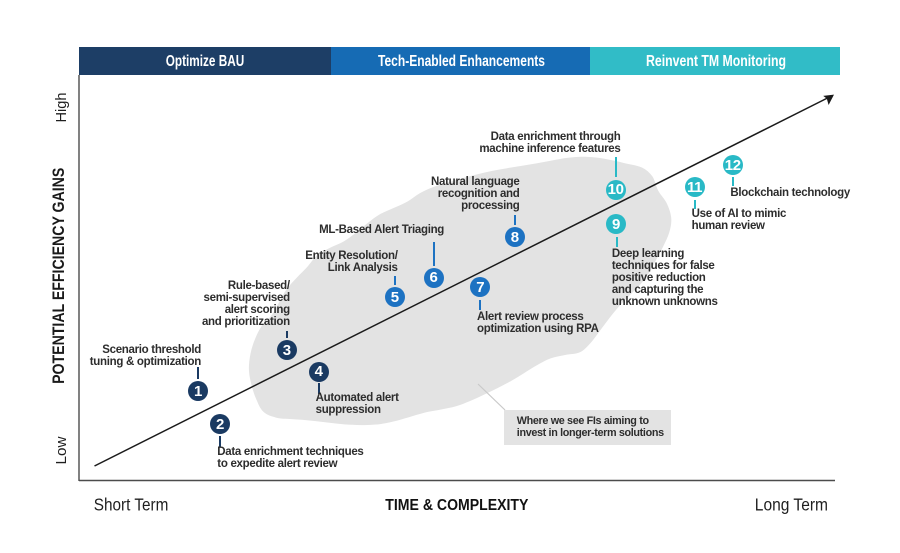  I want to click on svg-text: Low, so click(61, 450).